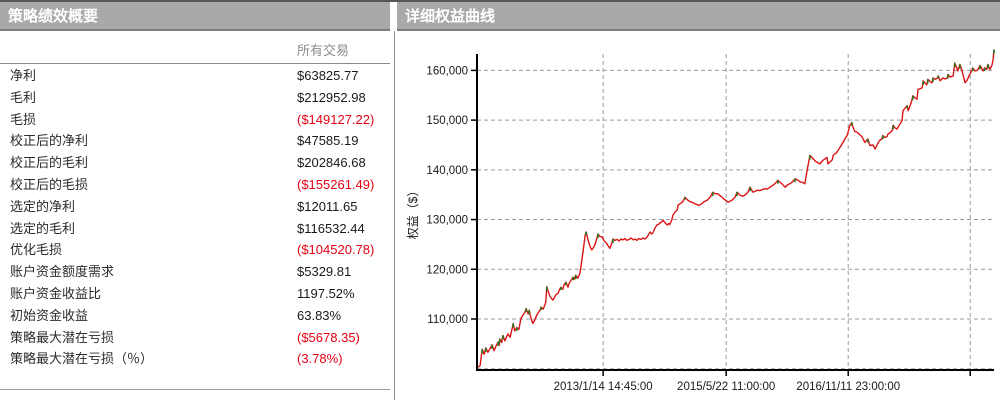 This screenshot has width=1000, height=400. I want to click on metric-label: 净利, so click(23, 75).